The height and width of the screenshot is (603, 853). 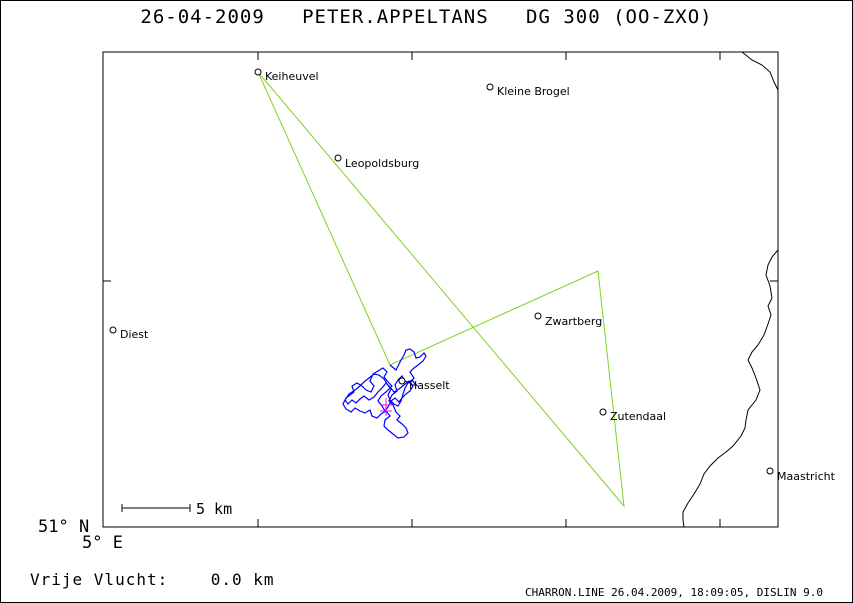 I want to click on place-label: Zwartberg, so click(x=573, y=321).